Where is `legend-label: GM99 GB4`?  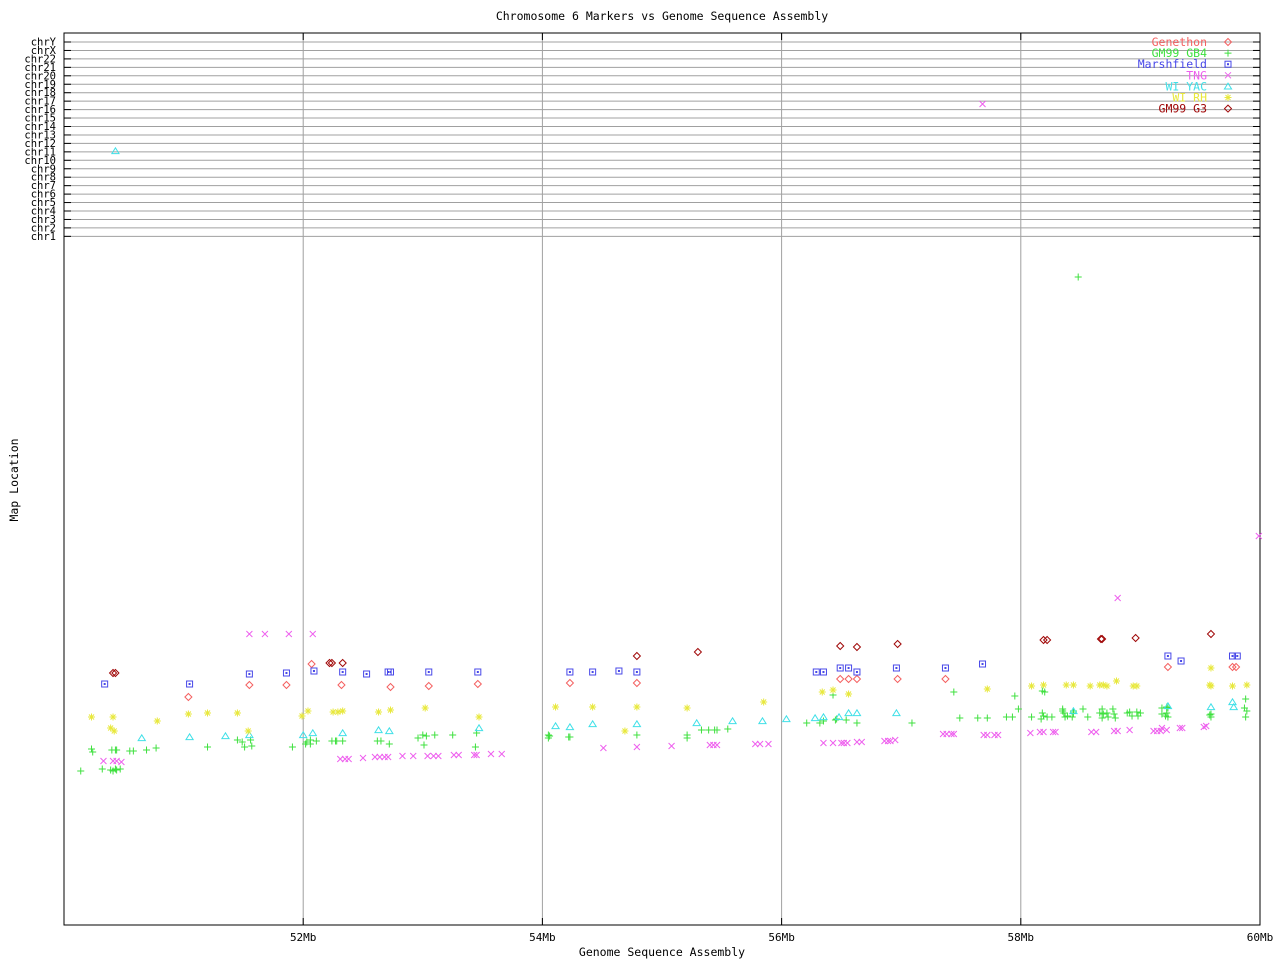 legend-label: GM99 GB4 is located at coordinates (1179, 53).